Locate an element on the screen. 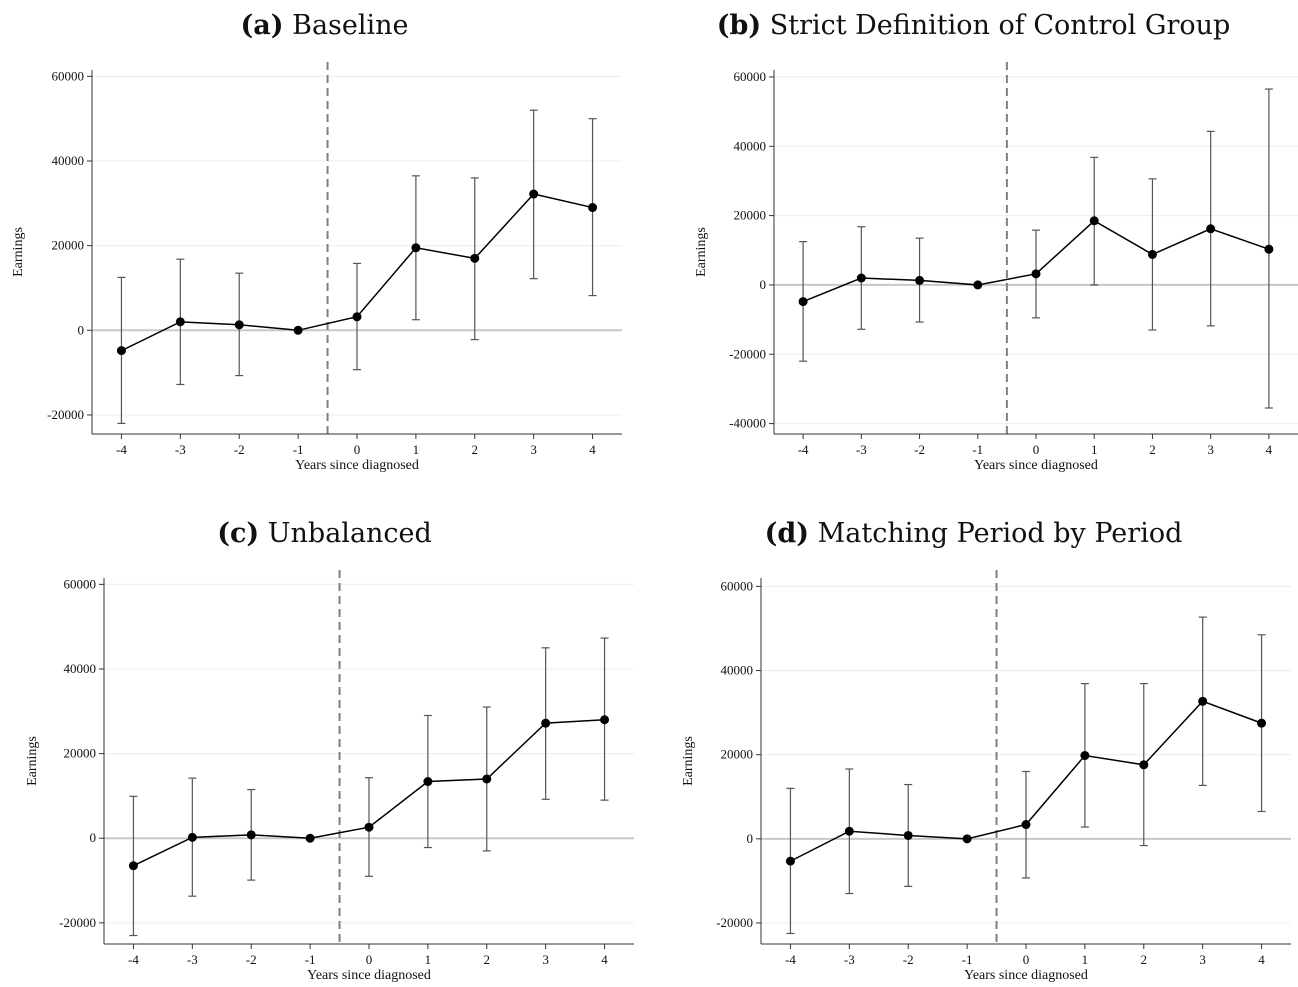 The height and width of the screenshot is (987, 1298). panel-tag: (a) is located at coordinates (262, 25).